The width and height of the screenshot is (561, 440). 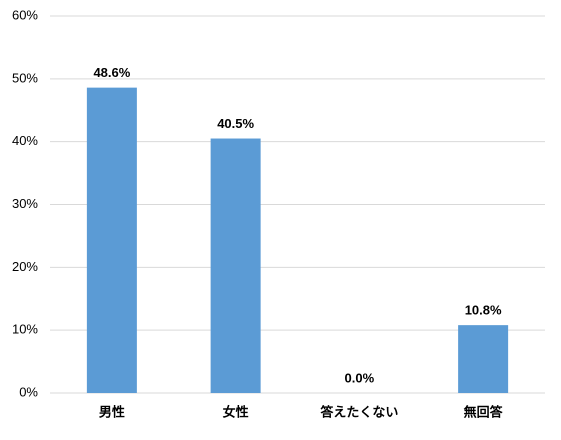 What do you see at coordinates (28, 391) in the screenshot?
I see `y-tick-label: 0%` at bounding box center [28, 391].